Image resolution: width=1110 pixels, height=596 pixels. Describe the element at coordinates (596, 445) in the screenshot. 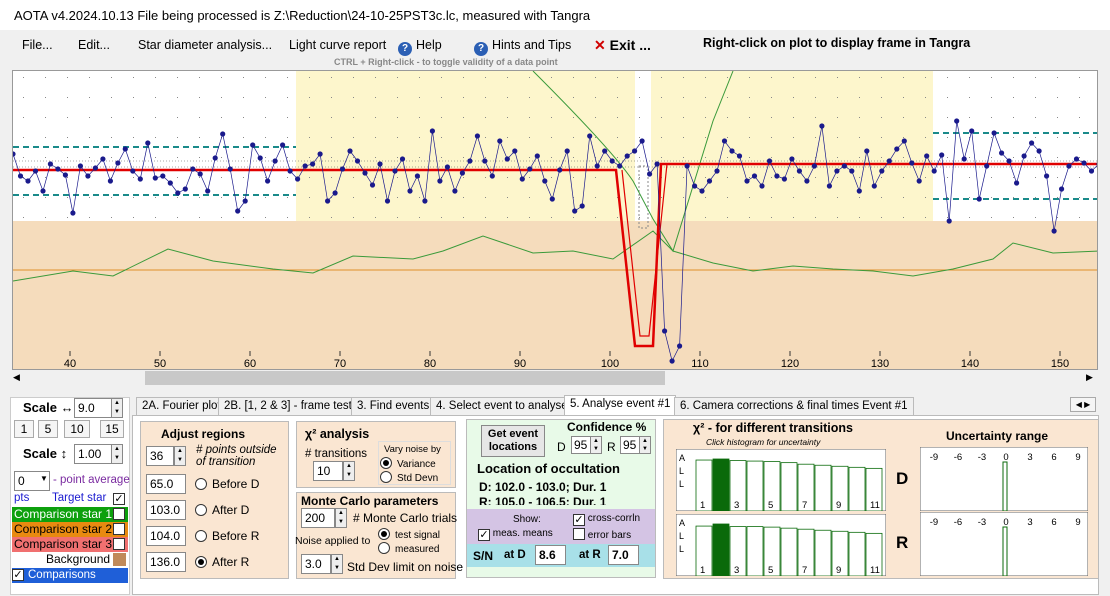

I see `confidence-d-spinner: ▲ ▼` at that location.